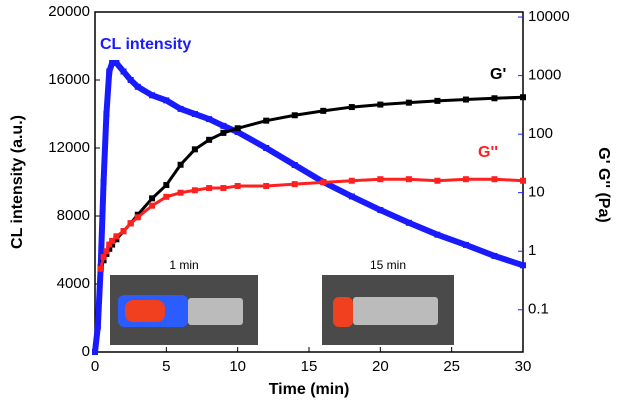 The width and height of the screenshot is (617, 406). What do you see at coordinates (183, 265) in the screenshot?
I see `inset-label: 1 min` at bounding box center [183, 265].